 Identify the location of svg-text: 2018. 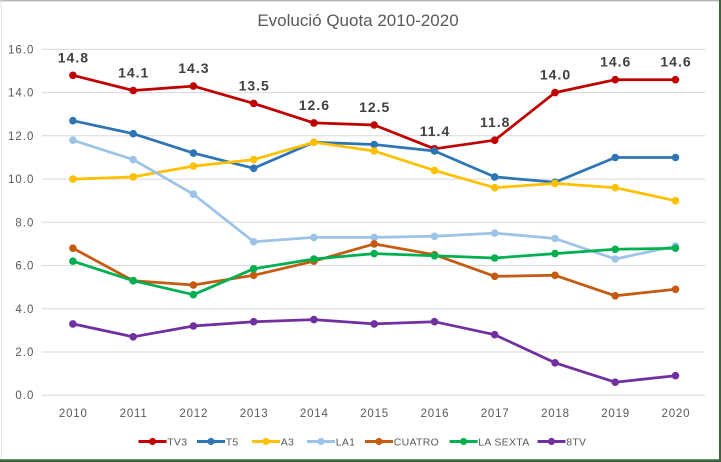
(555, 414).